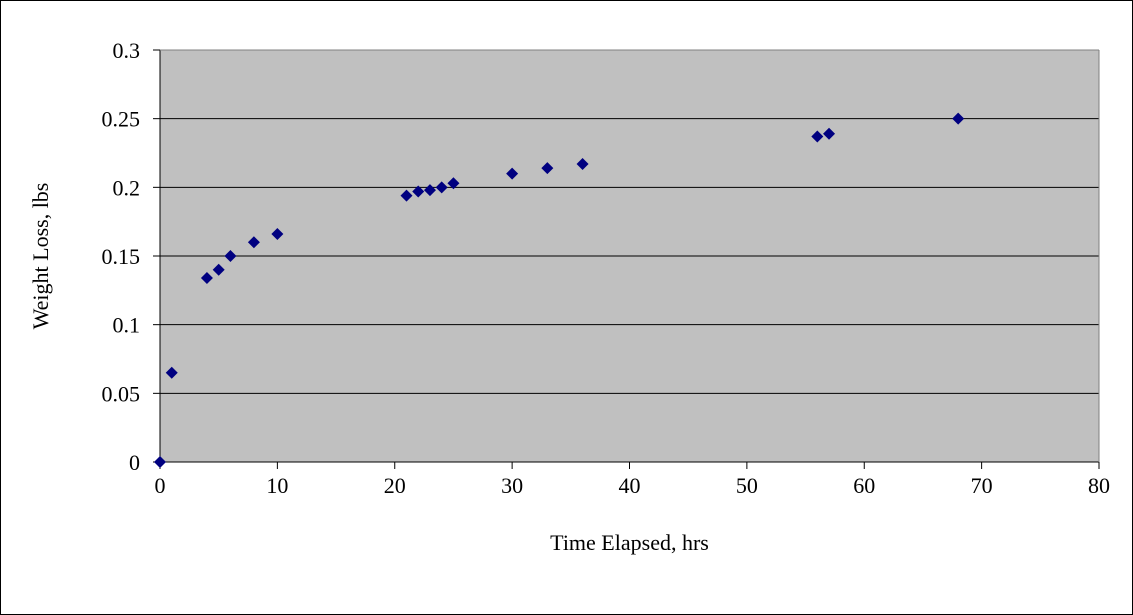 This screenshot has height=615, width=1133. I want to click on x-tick-label: 80, so click(1099, 485).